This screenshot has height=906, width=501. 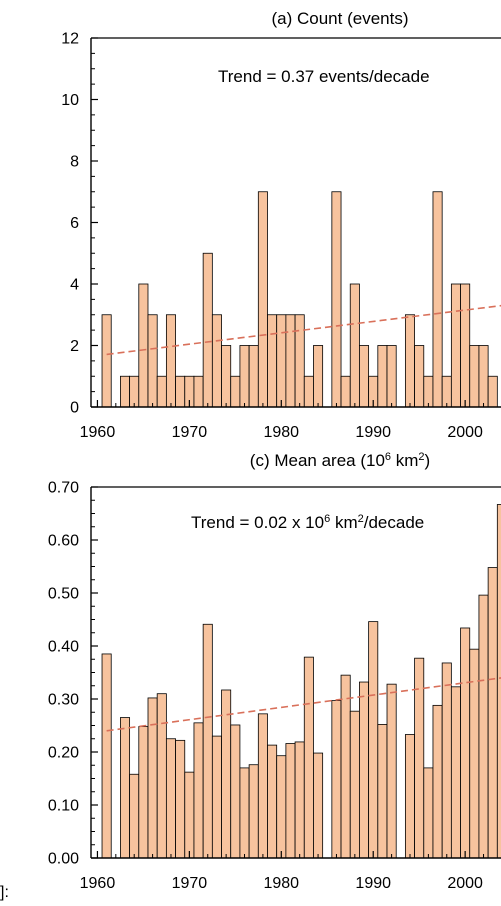 What do you see at coordinates (63, 488) in the screenshot?
I see `mean-area-ytick-label: 0.70` at bounding box center [63, 488].